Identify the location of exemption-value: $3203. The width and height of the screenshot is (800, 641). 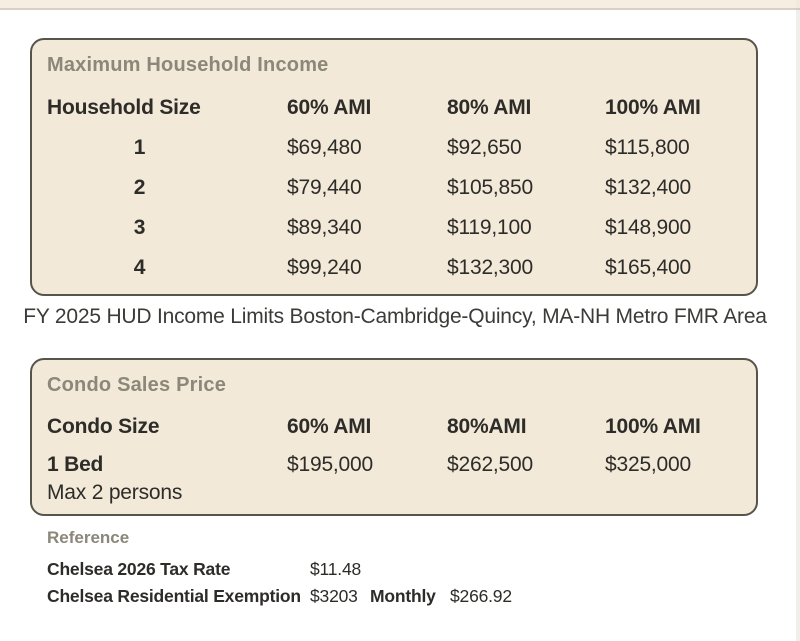
(334, 596).